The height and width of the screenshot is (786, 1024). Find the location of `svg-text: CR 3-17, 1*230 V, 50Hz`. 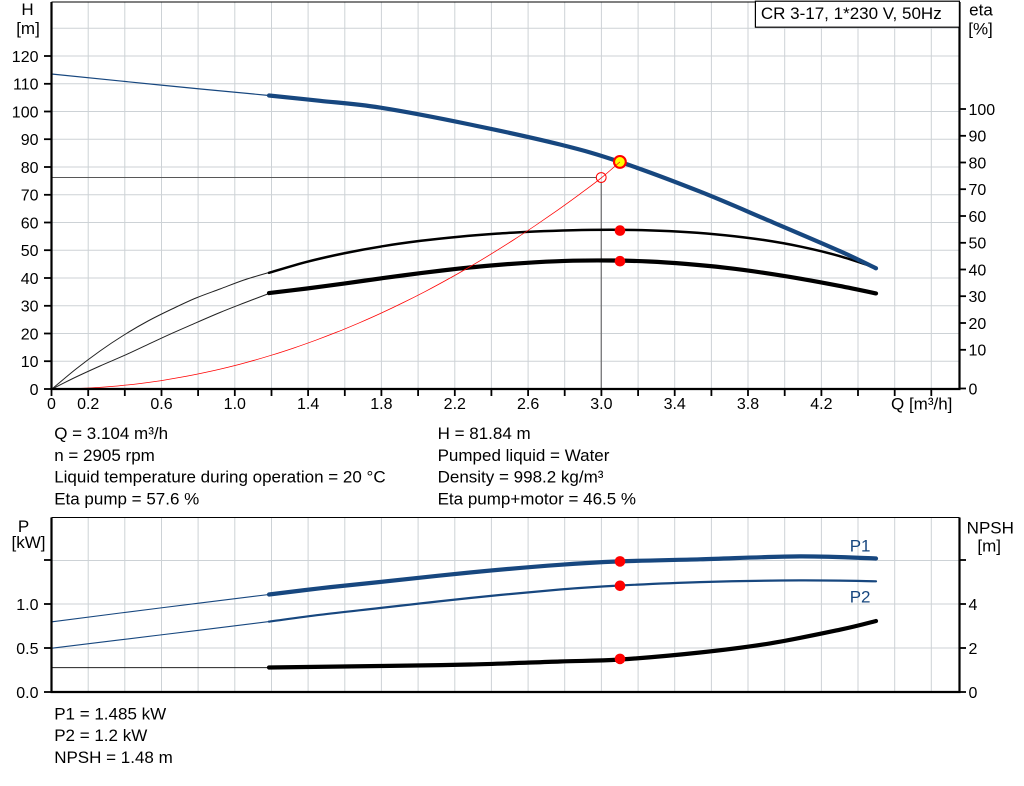

svg-text: CR 3-17, 1*230 V, 50Hz is located at coordinates (851, 13).